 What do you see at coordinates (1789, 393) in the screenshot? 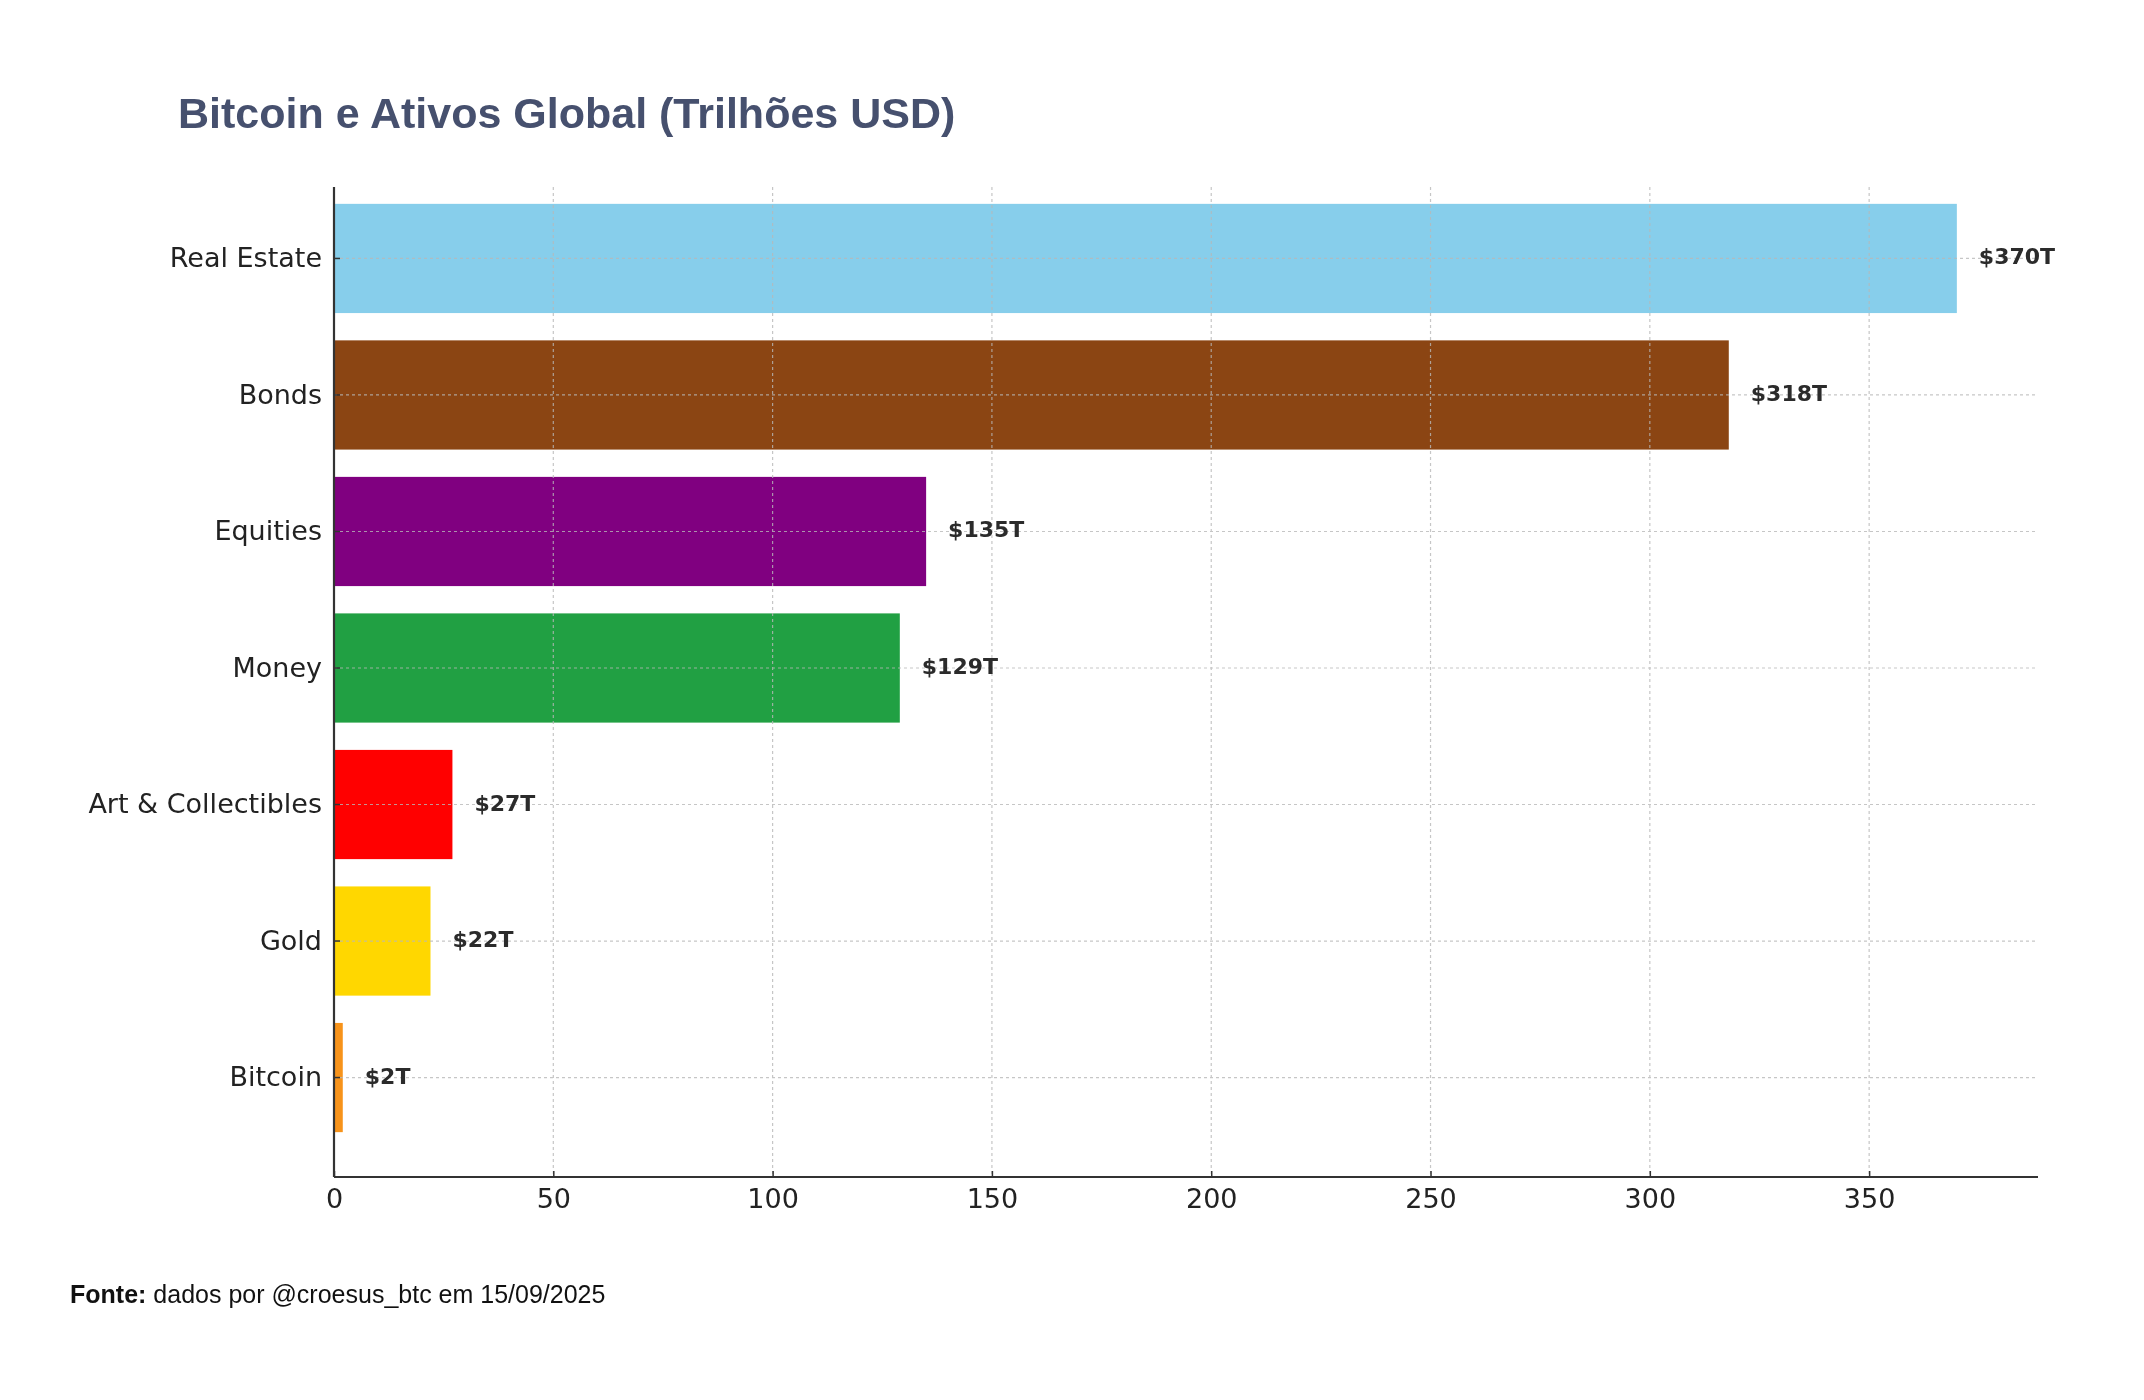
I see `data-label: $318T` at bounding box center [1789, 393].